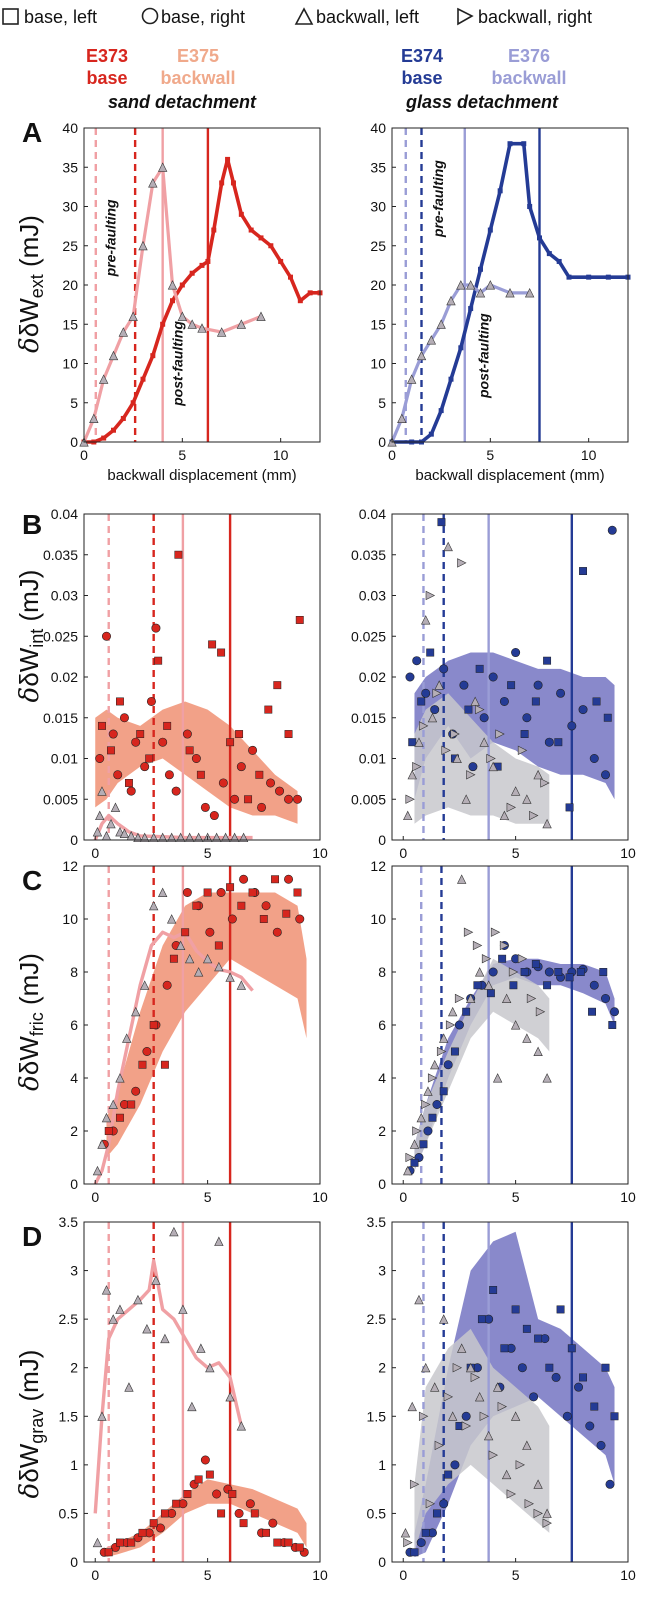  Describe the element at coordinates (281, 455) in the screenshot. I see `x-tick-label: 10` at that location.